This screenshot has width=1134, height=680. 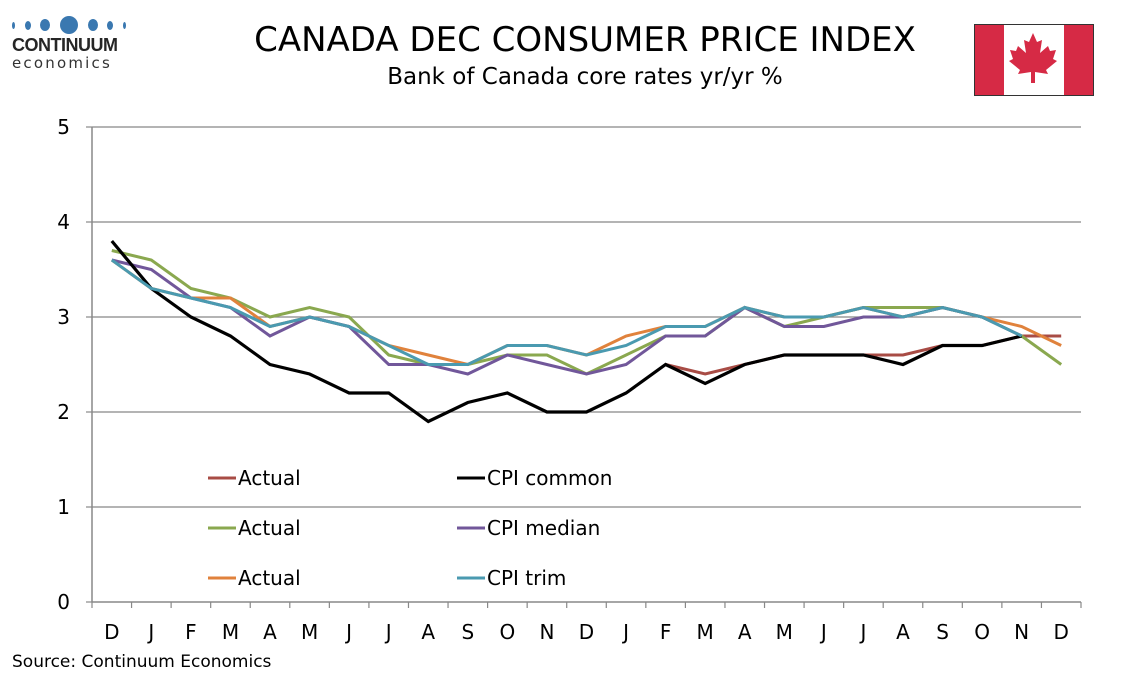 I want to click on y-tick-label: 5, so click(x=63, y=127).